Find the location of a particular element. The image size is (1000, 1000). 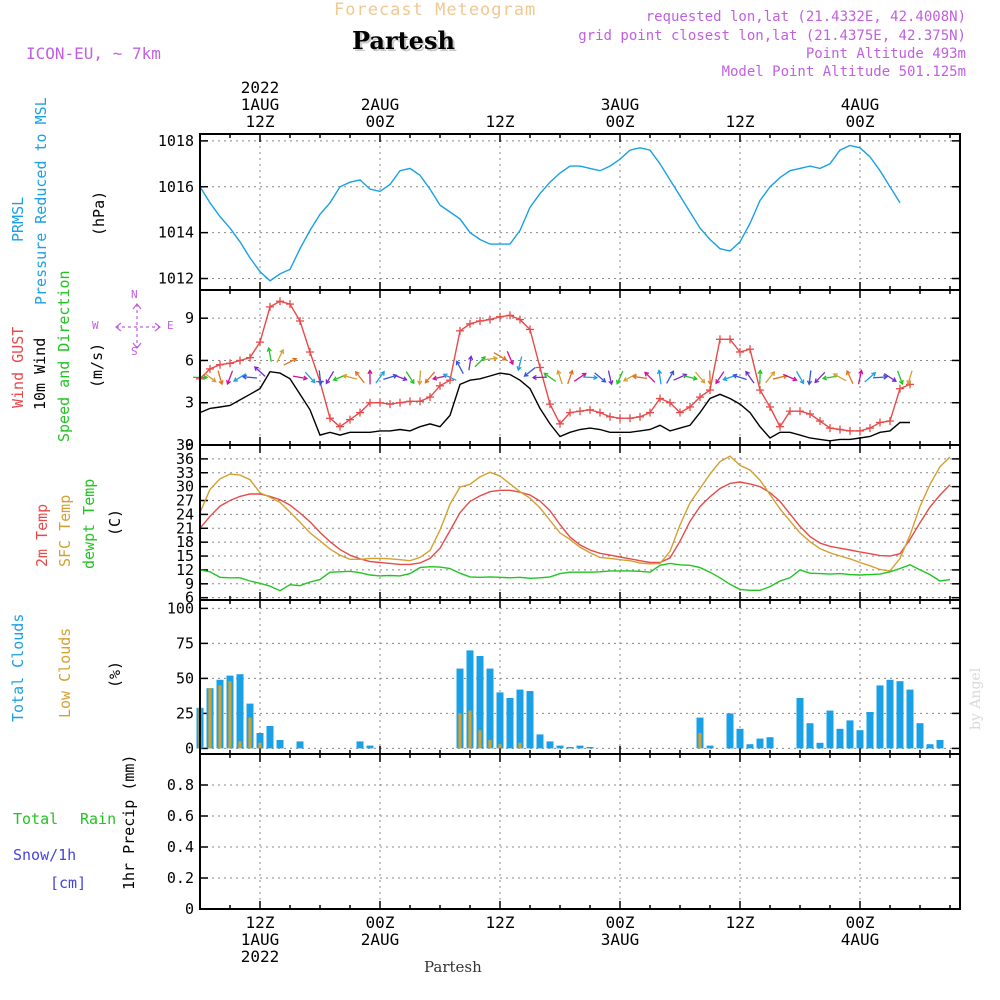

y-tick-label: 0.8 is located at coordinates (180, 785).